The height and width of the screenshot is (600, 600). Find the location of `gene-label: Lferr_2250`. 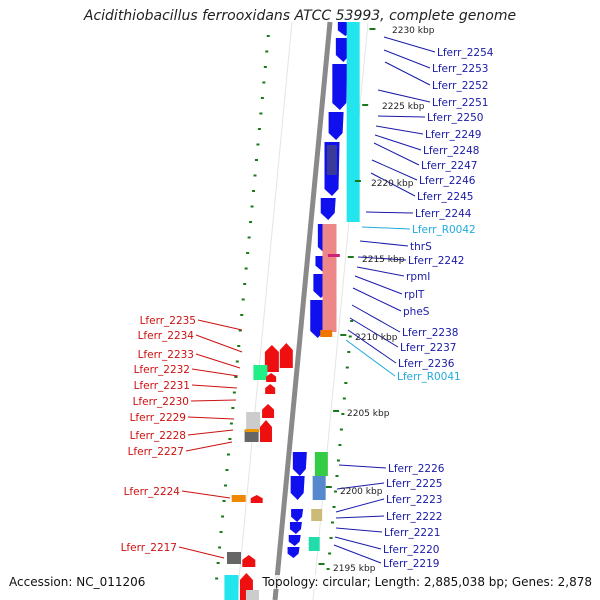

gene-label: Lferr_2250 is located at coordinates (455, 118).